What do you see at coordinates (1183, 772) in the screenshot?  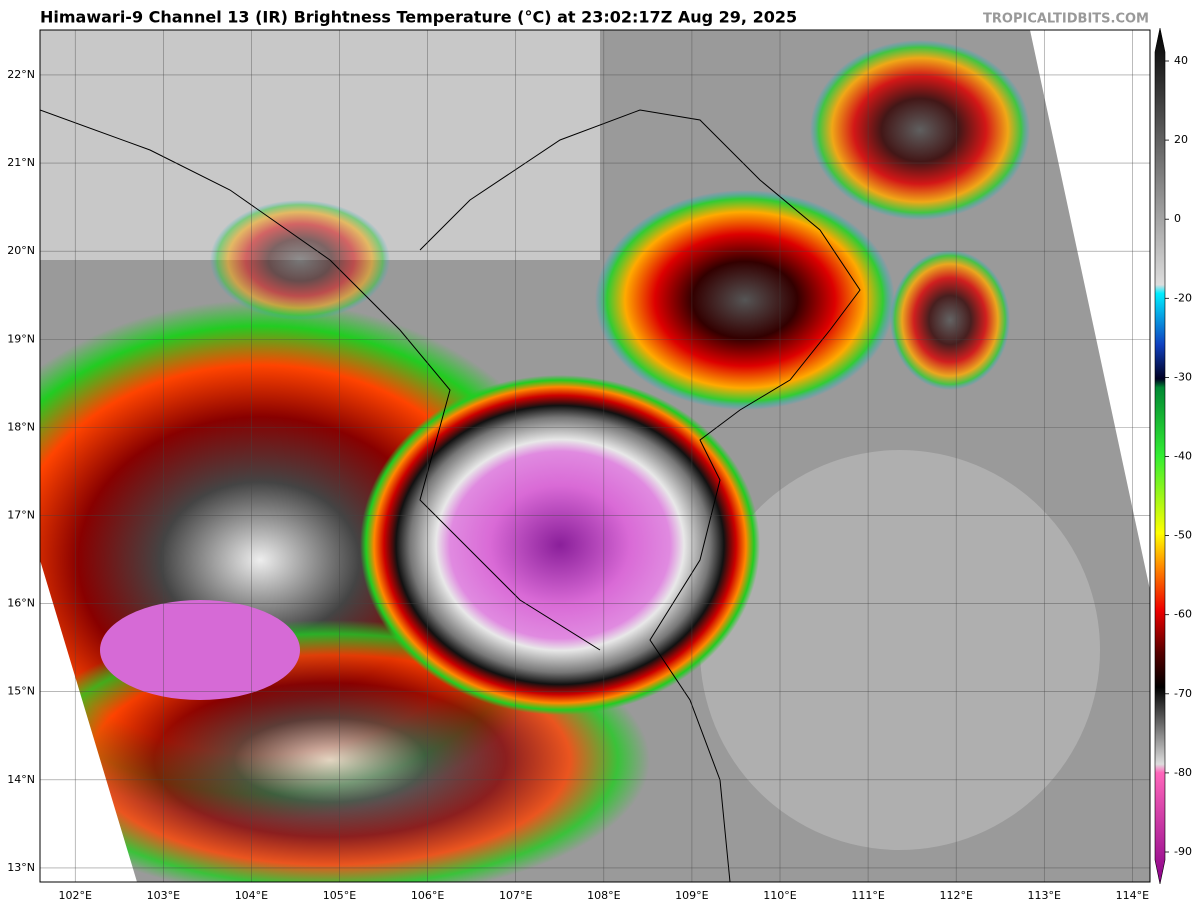 I see `colorbar-label: -80` at bounding box center [1183, 772].